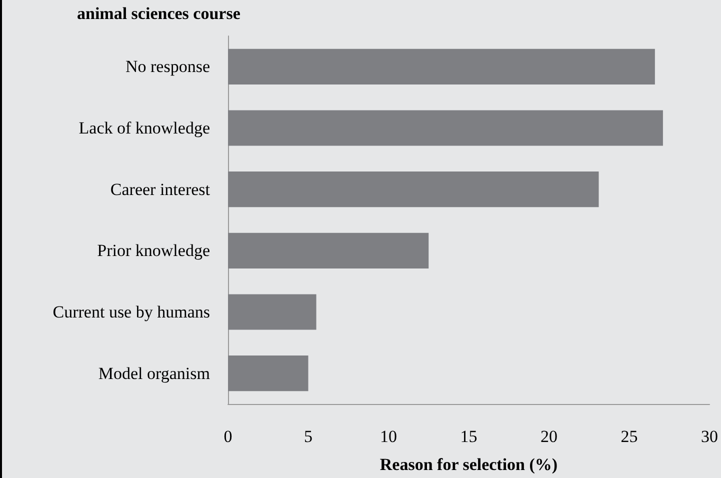 The width and height of the screenshot is (721, 478). I want to click on y-tick-label: Prior knowledge, so click(153, 250).